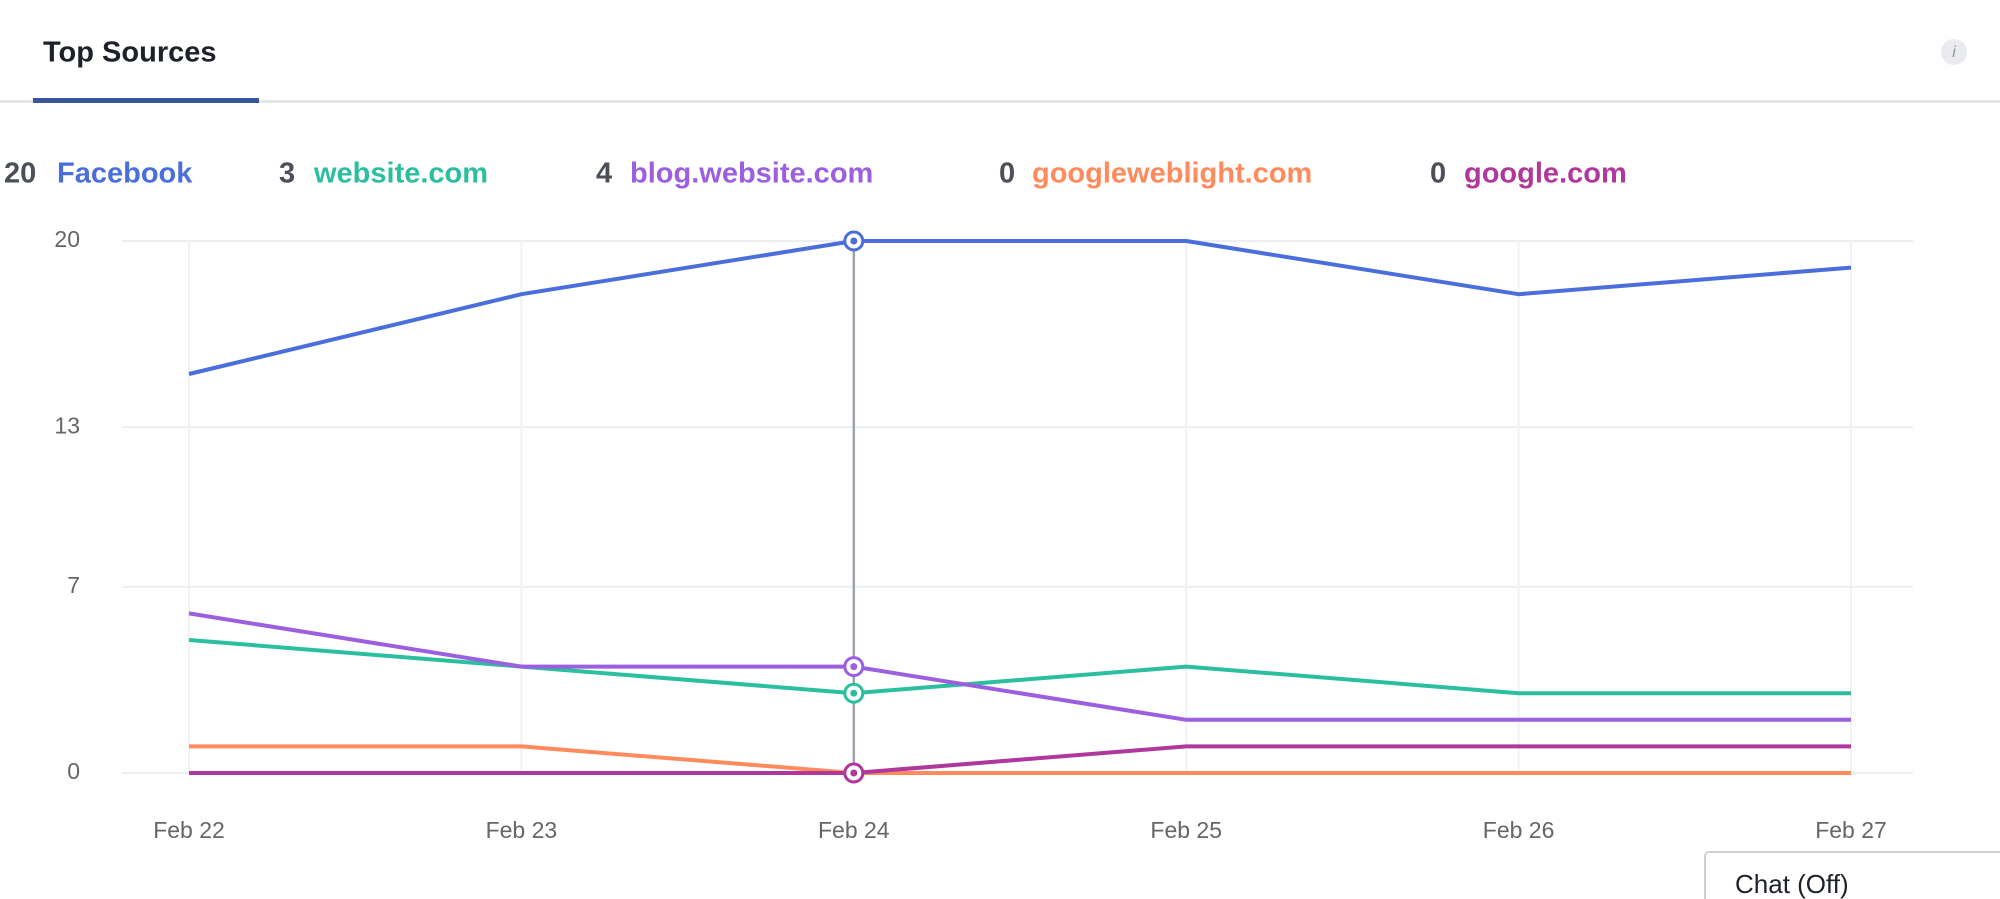 This screenshot has height=899, width=2000. Describe the element at coordinates (1186, 830) in the screenshot. I see `x-tick-label: Feb 25` at that location.